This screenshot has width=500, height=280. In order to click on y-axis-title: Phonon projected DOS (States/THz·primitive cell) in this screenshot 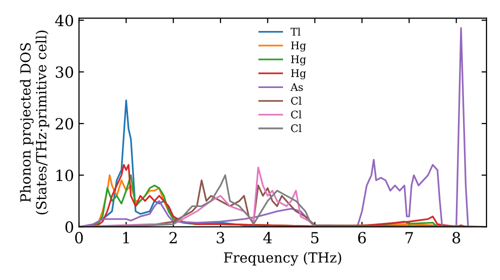, I will do `click(35, 122)`.